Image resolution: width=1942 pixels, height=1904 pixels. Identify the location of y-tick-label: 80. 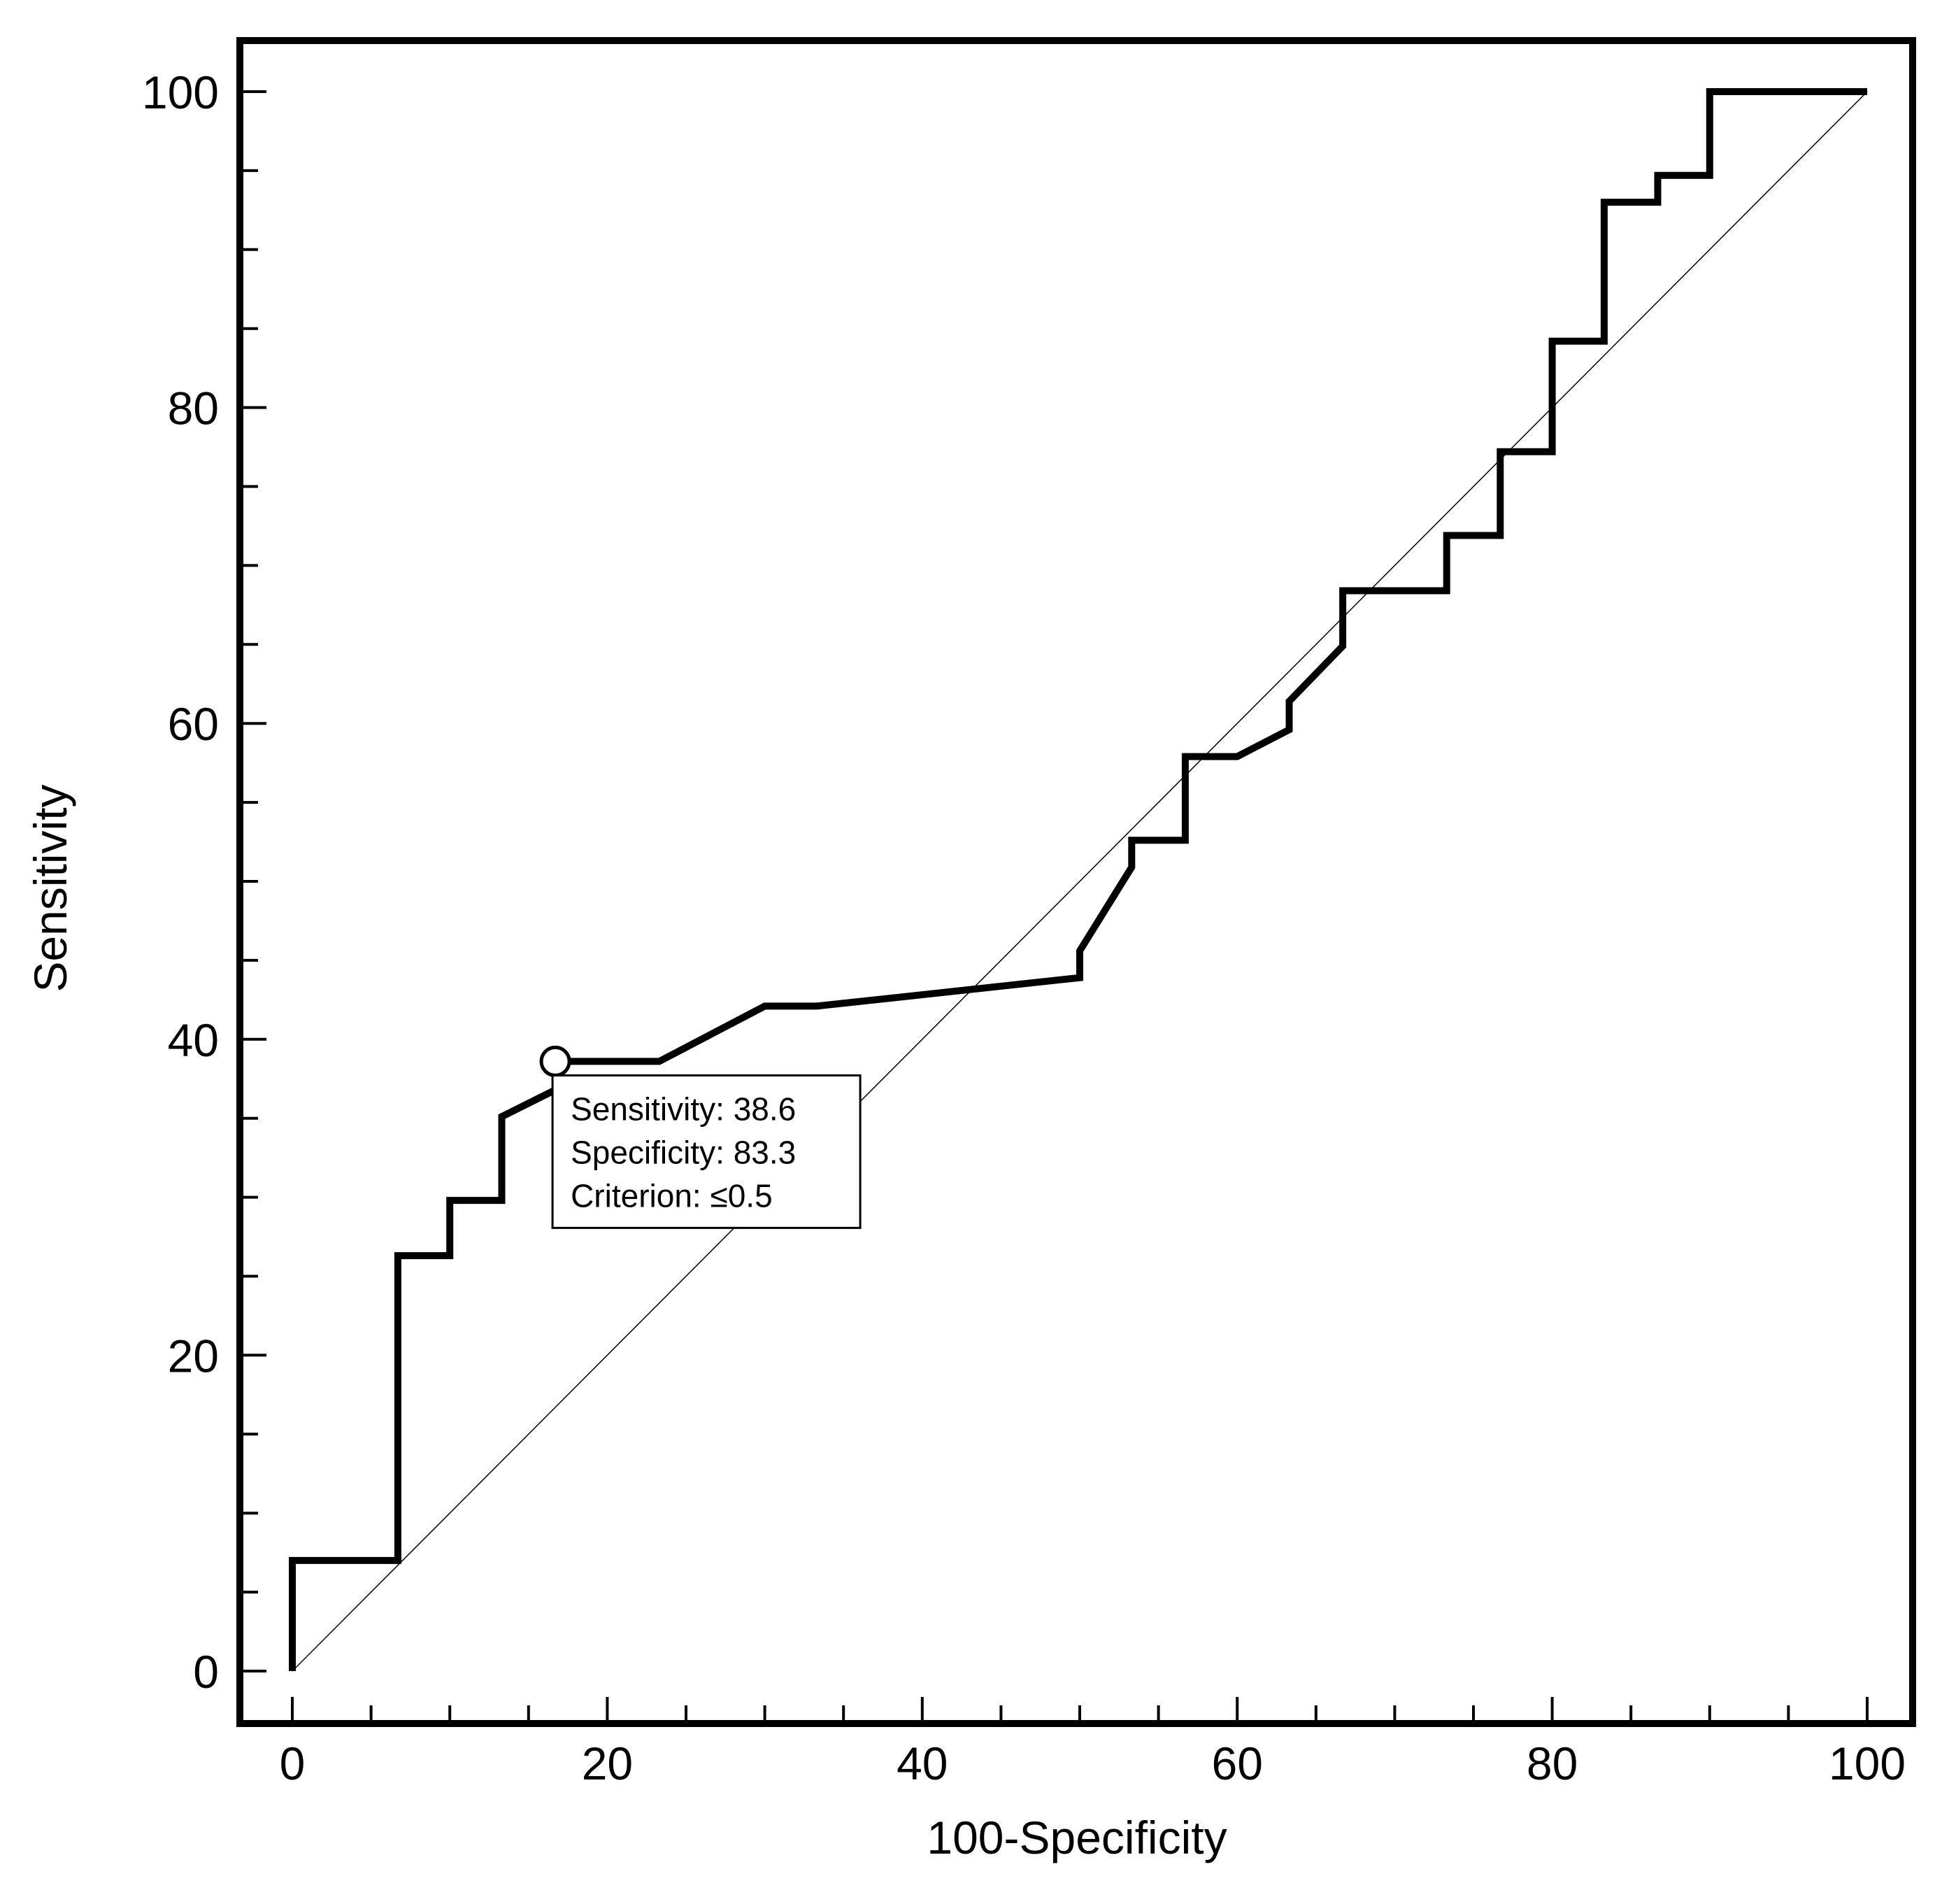
(194, 408).